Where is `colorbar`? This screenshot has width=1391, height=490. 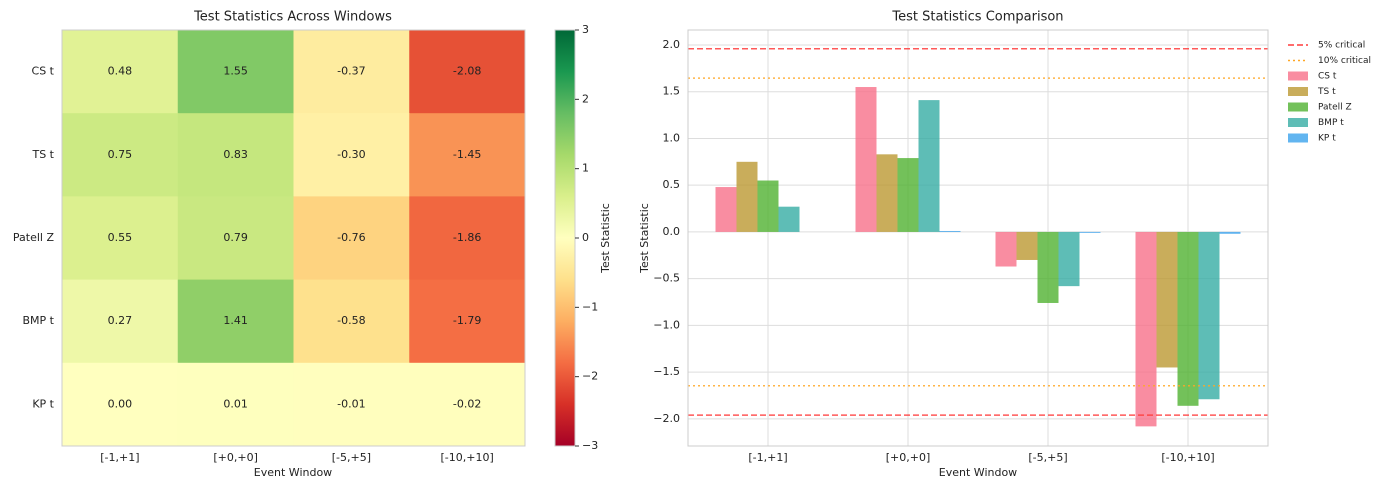
colorbar is located at coordinates (565, 238).